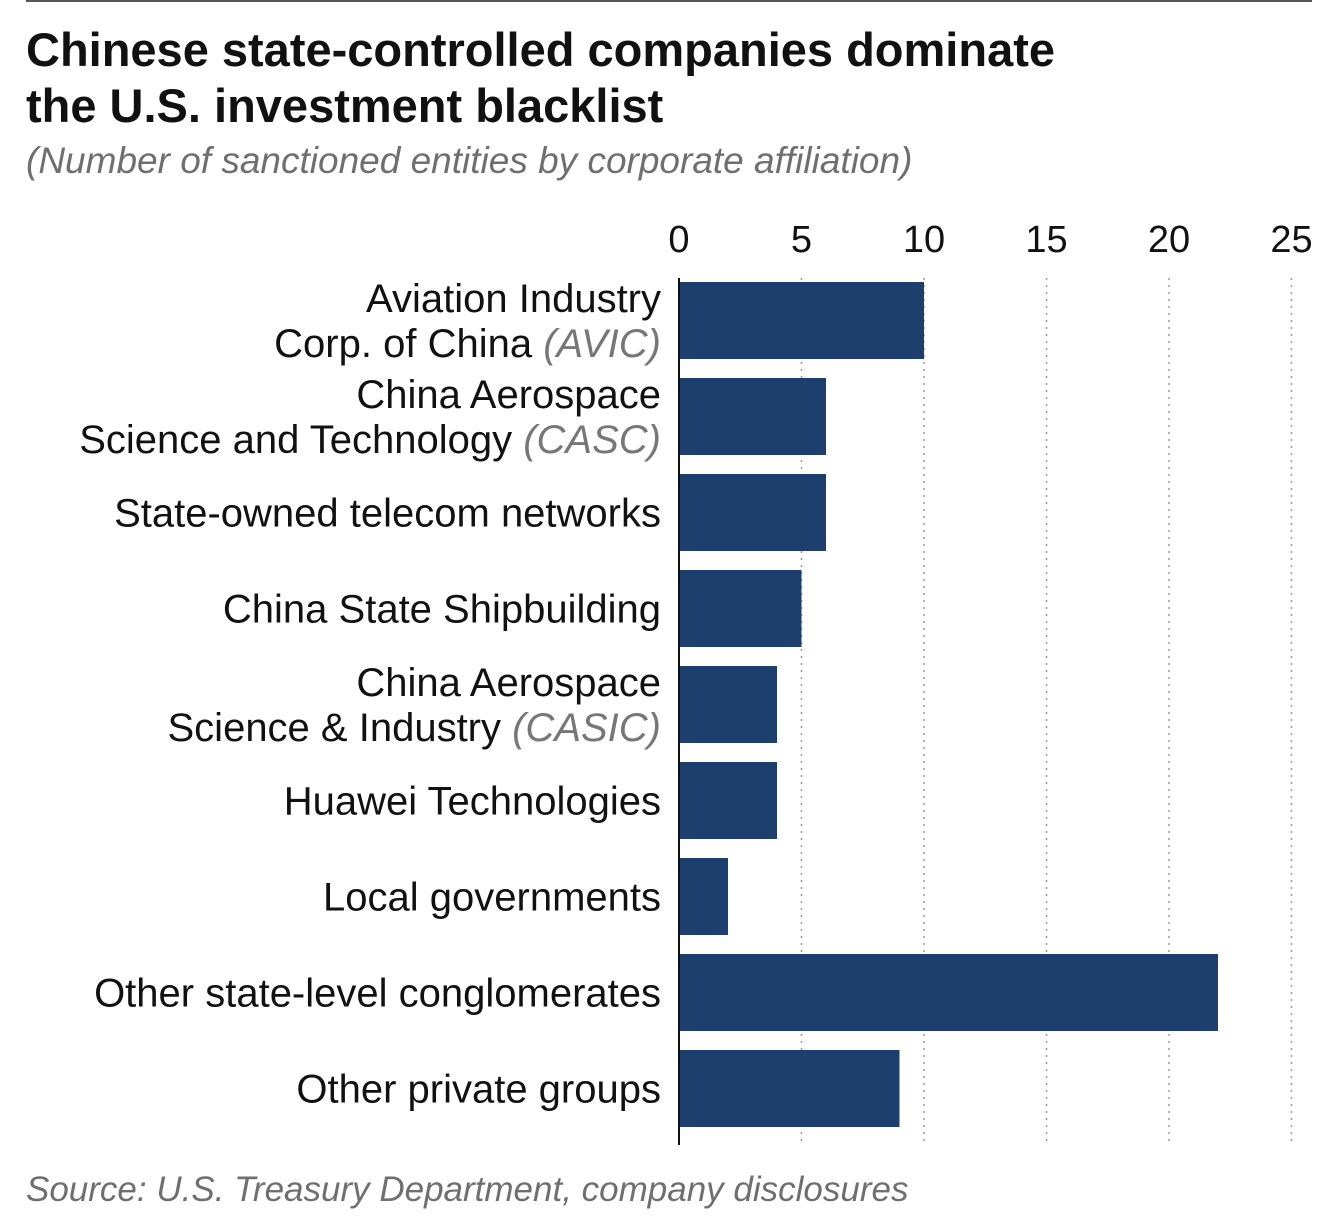  I want to click on category-label-0-line-1: Corp. of China (AVIC), so click(467, 344).